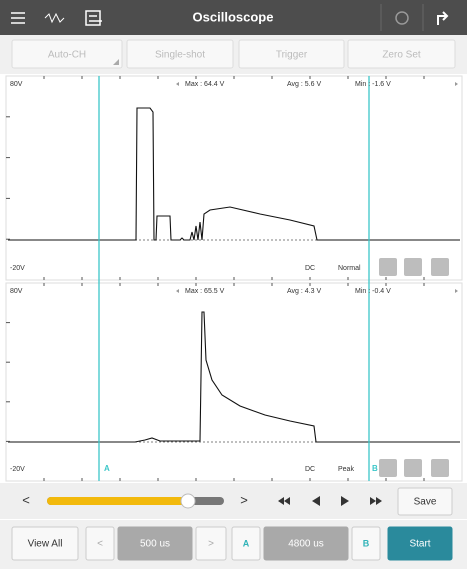 The width and height of the screenshot is (467, 574). I want to click on time-division, so click(155, 543).